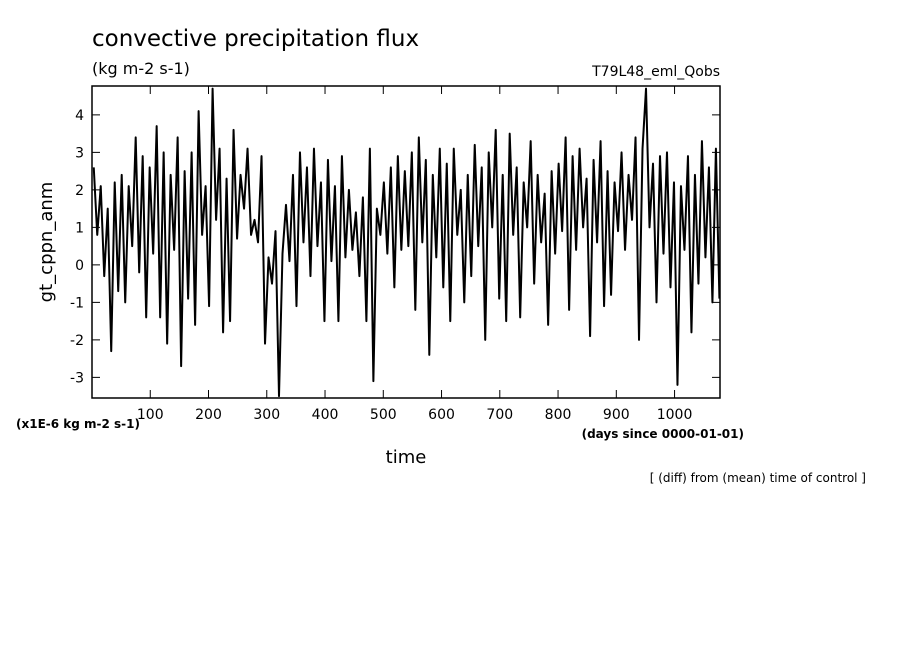  Describe the element at coordinates (78, 424) in the screenshot. I see `y-unit: (x1E-6 kg m-2 s-1)` at that location.